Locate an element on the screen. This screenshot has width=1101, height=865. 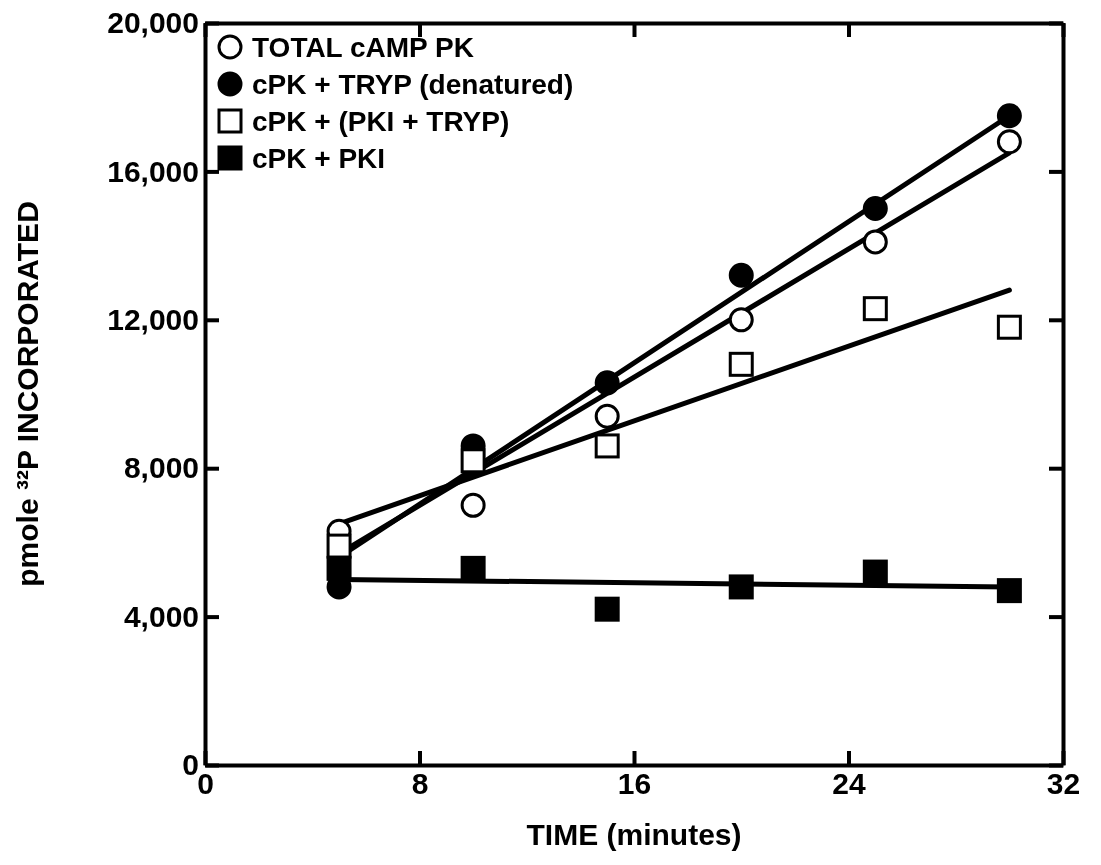
y-tick-label: 12,000 is located at coordinates (153, 319).